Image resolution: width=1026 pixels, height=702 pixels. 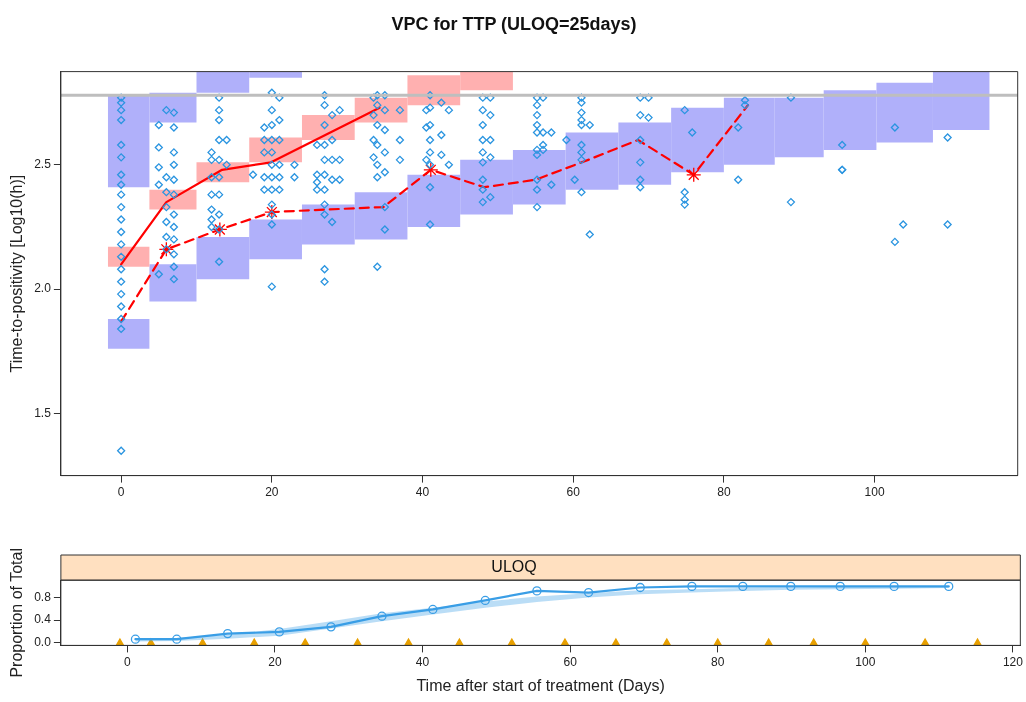 What do you see at coordinates (514, 567) in the screenshot?
I see `chart-title: ULOQ` at bounding box center [514, 567].